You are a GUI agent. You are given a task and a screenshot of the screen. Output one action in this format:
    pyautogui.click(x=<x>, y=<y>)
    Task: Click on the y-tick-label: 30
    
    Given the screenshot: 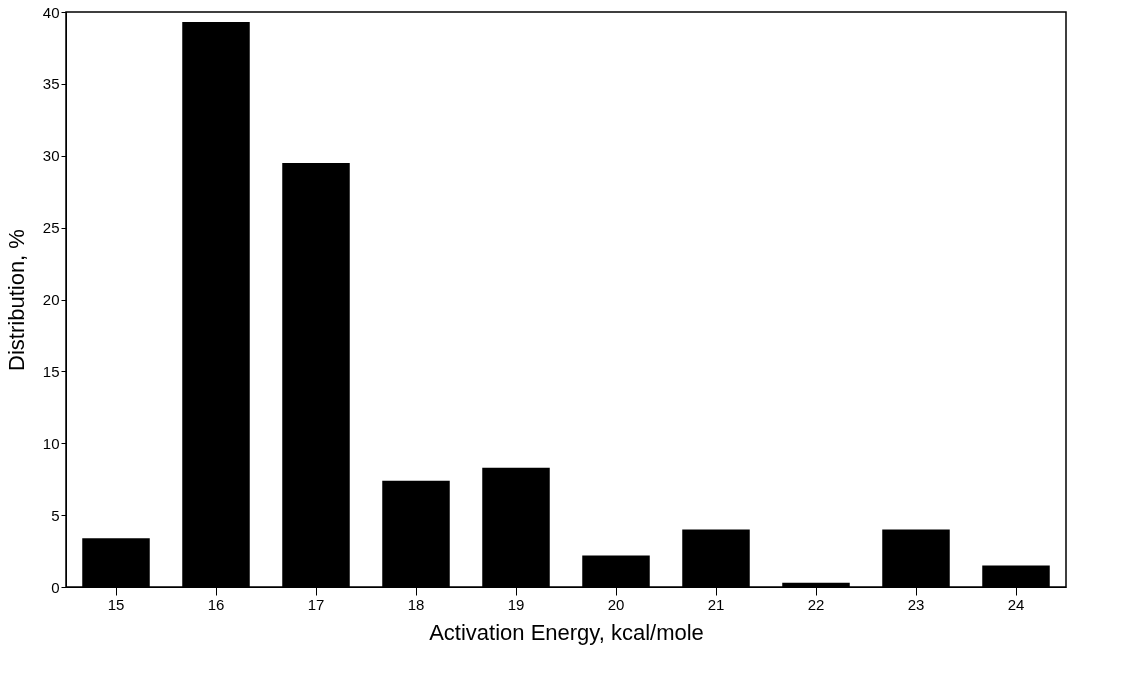 What is the action you would take?
    pyautogui.click(x=51, y=156)
    